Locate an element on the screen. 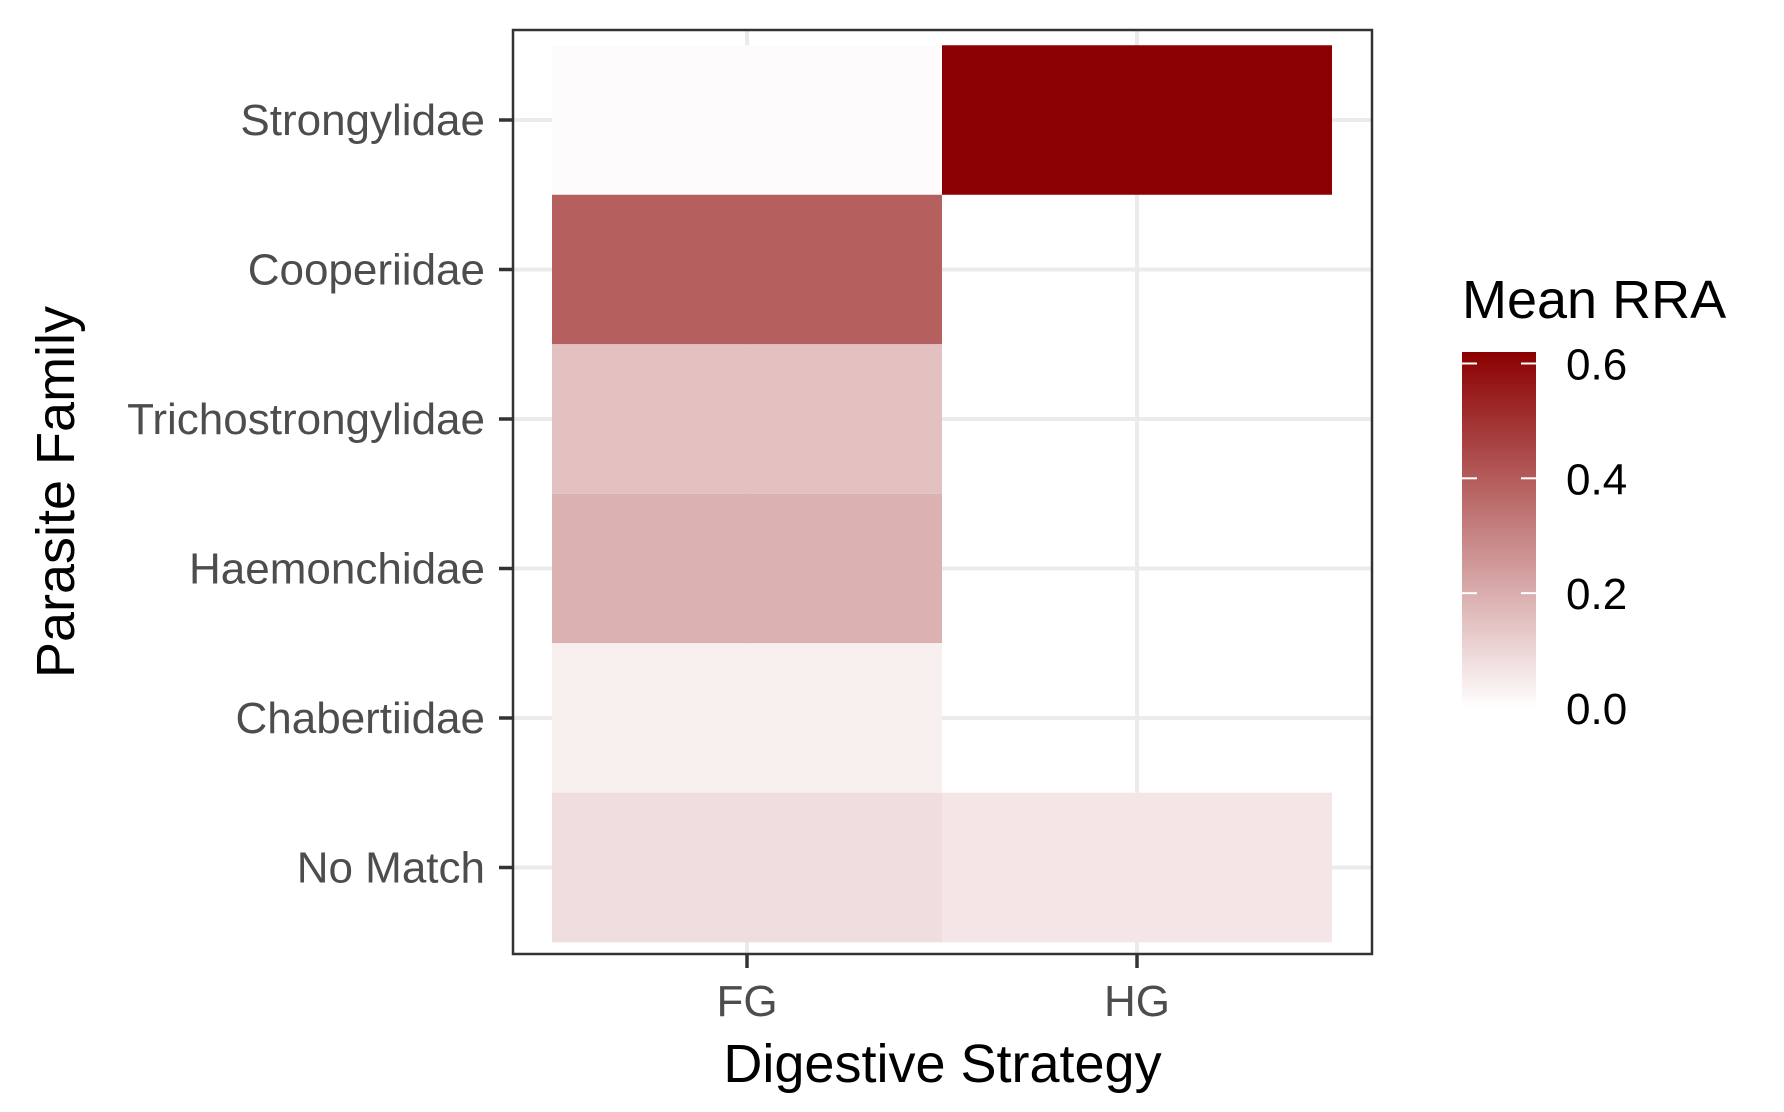 This screenshot has height=1112, width=1784. legend-ticks: 0.0 0.2 0.4 0.6 is located at coordinates (1544, 537).